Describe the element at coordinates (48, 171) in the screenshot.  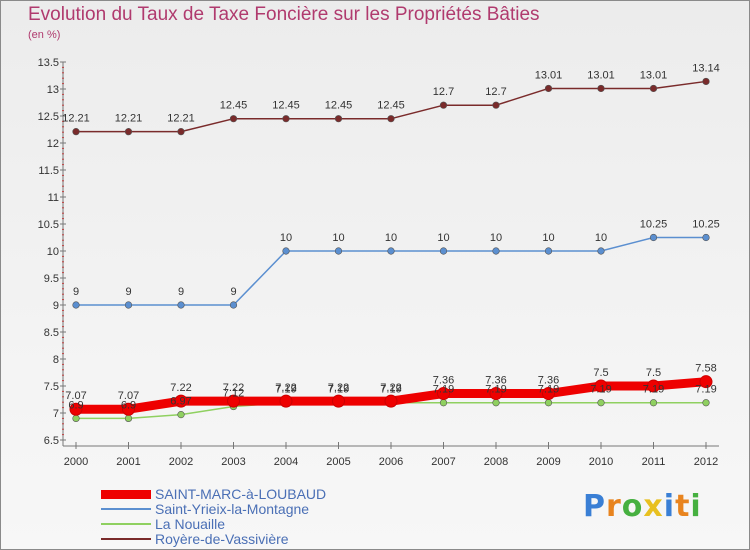
I see `y-tick-label: 11.5` at that location.